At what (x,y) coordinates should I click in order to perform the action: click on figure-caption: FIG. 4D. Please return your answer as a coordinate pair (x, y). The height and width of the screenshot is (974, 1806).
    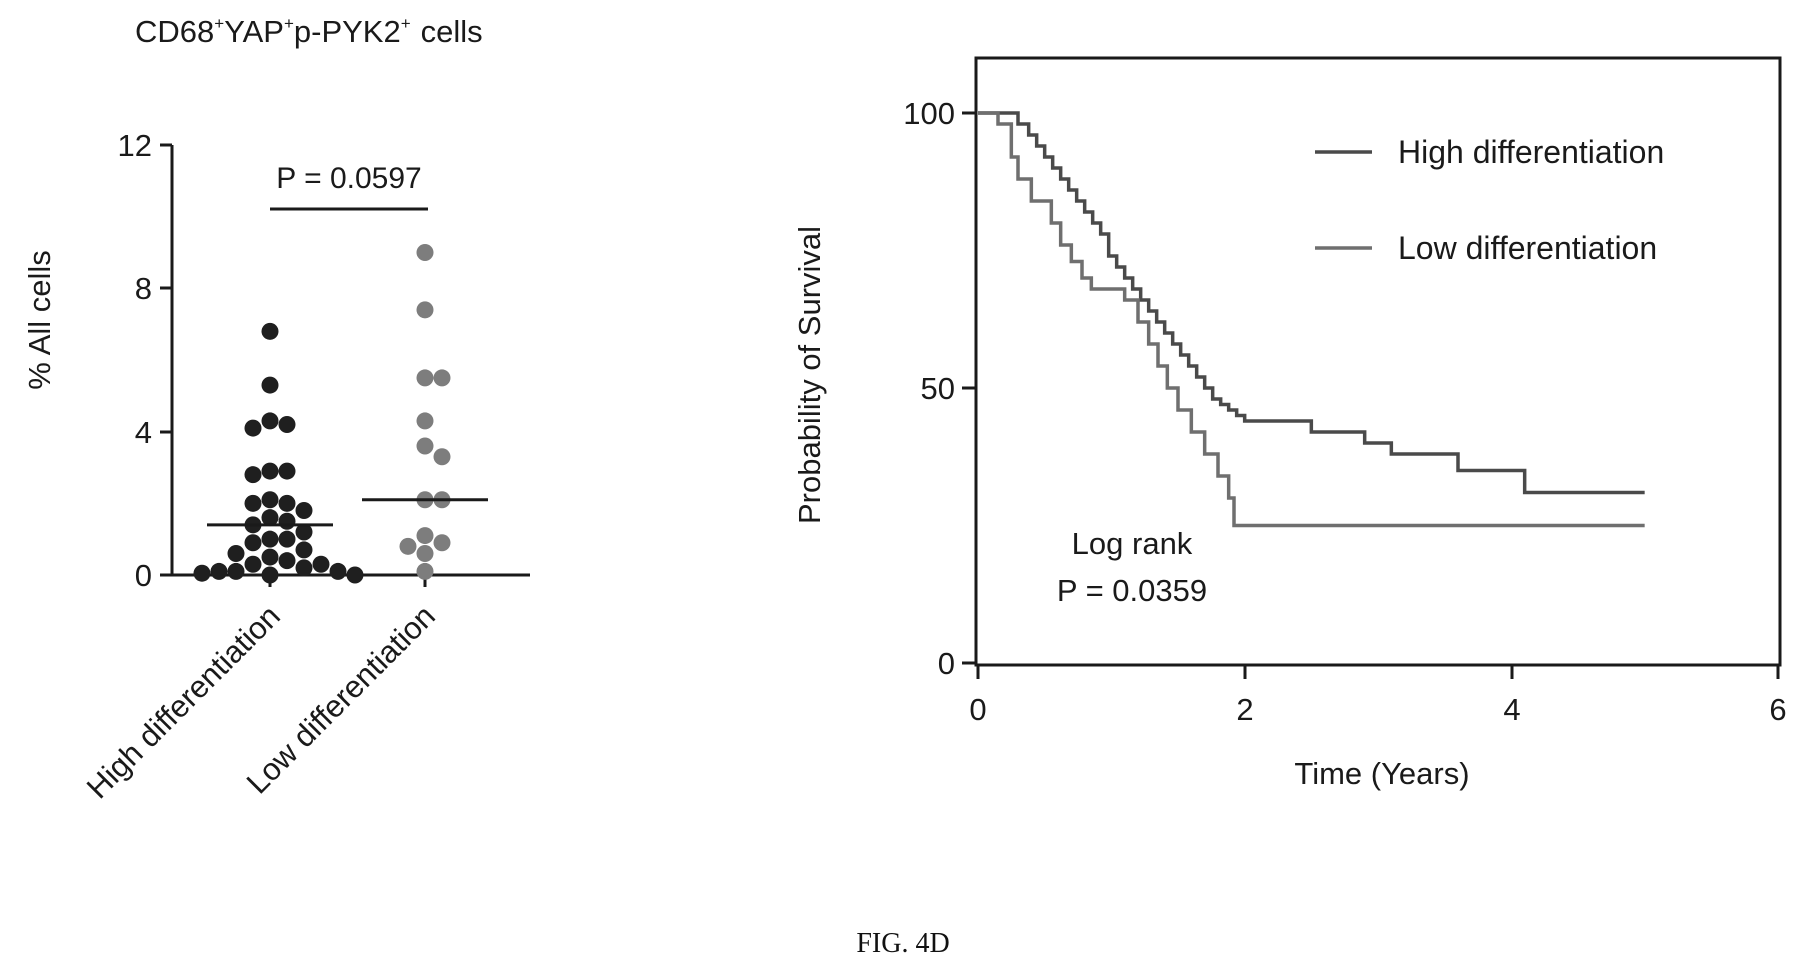
    Looking at the image, I should click on (903, 943).